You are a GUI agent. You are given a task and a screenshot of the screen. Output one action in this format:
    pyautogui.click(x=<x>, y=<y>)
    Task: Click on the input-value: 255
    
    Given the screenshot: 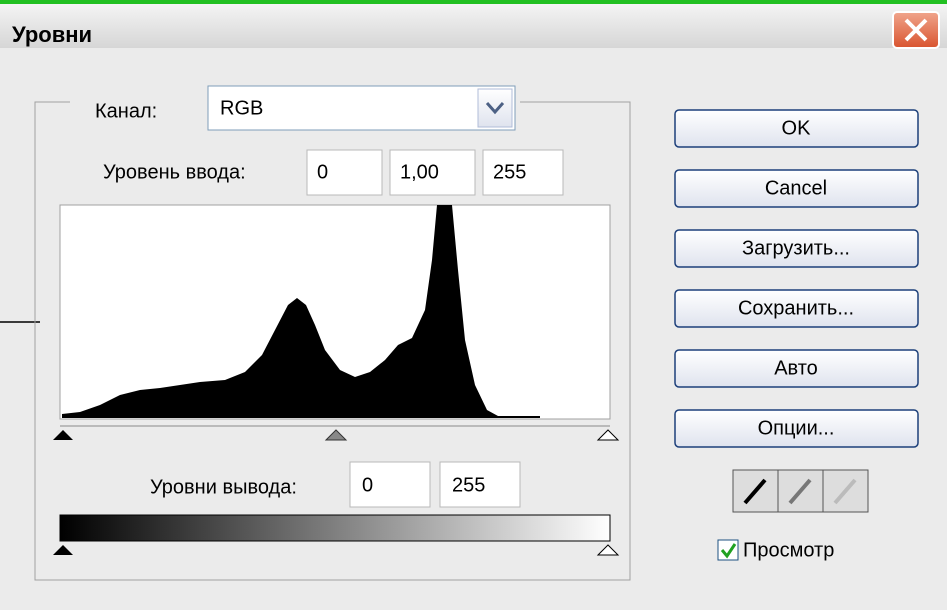 What is the action you would take?
    pyautogui.click(x=509, y=172)
    